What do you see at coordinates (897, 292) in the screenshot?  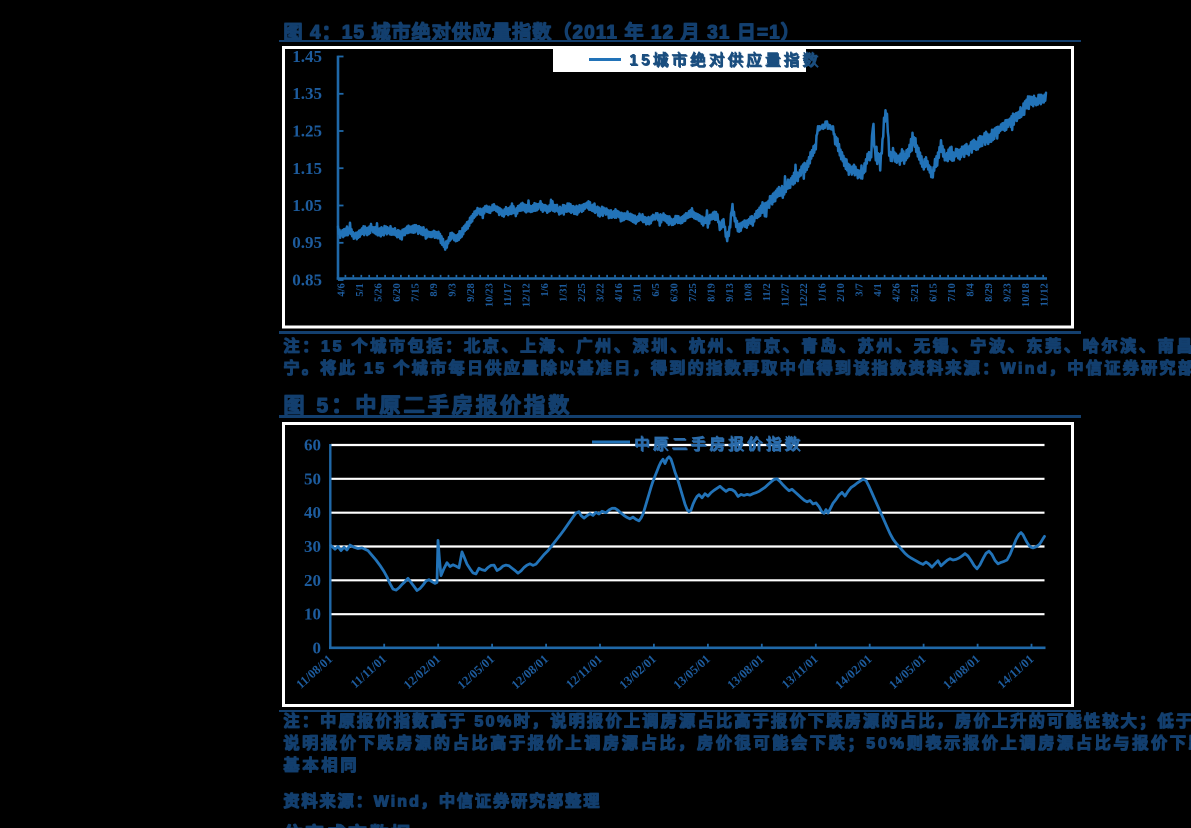 I see `svg-text: 4/26` at bounding box center [897, 292].